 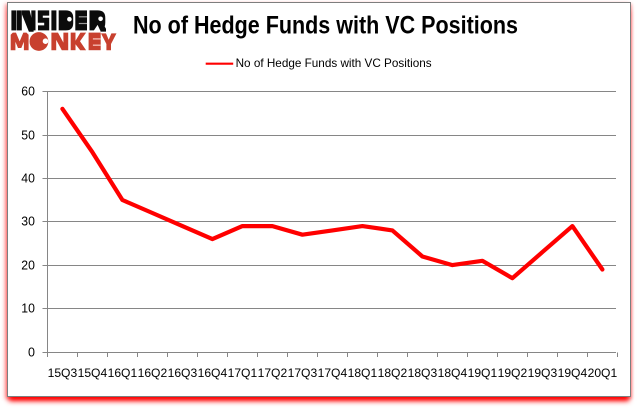 I want to click on svg-text: 18Q1, so click(x=363, y=373).